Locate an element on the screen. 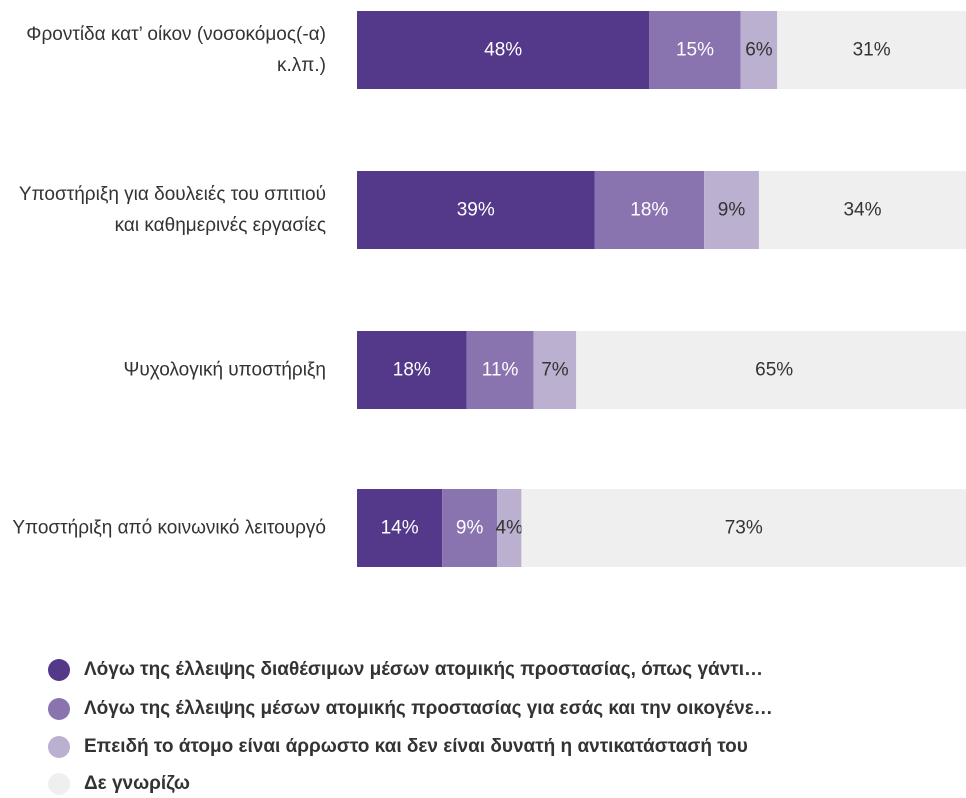 The width and height of the screenshot is (966, 798). category-label: Υποστήριξη από κοινωνικό λειτουργό is located at coordinates (169, 528).